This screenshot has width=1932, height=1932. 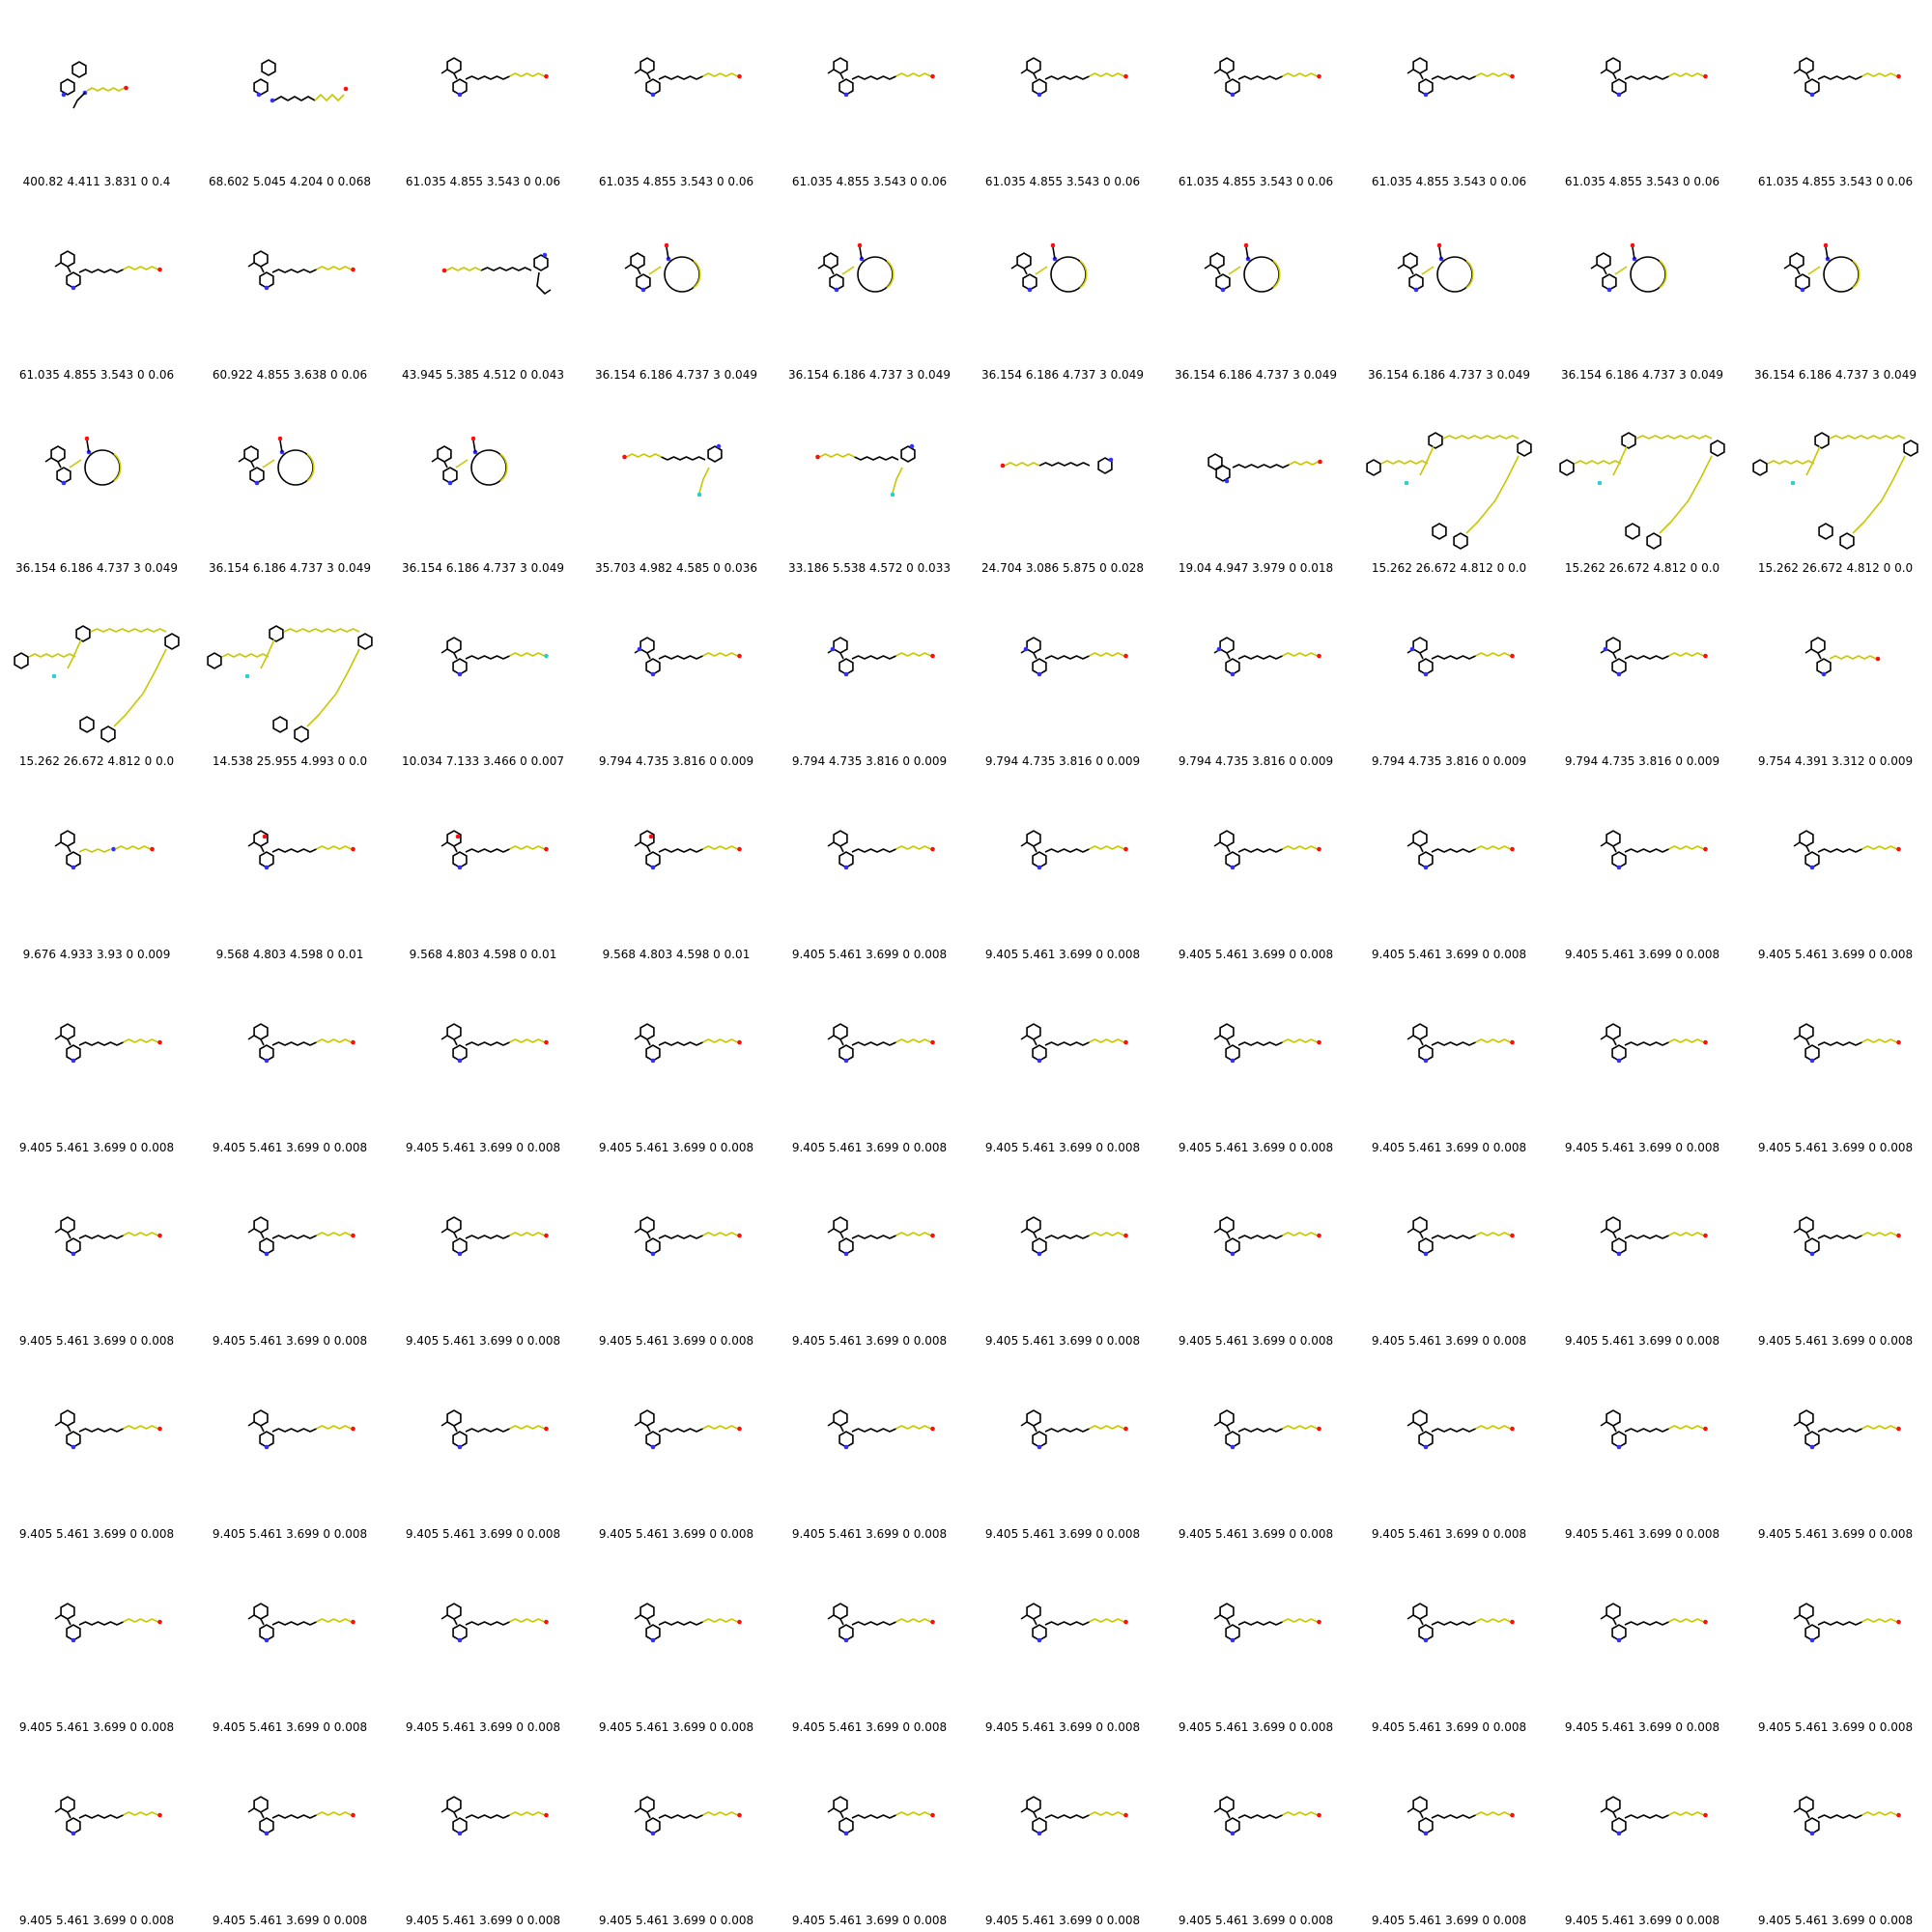 I want to click on fluorine-atom, so click(x=699, y=494).